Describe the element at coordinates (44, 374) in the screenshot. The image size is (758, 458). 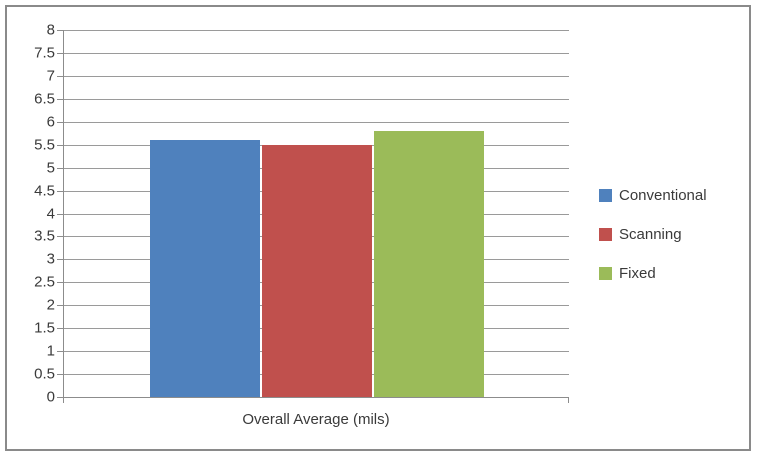
I see `y-tick-label: 0.5` at that location.